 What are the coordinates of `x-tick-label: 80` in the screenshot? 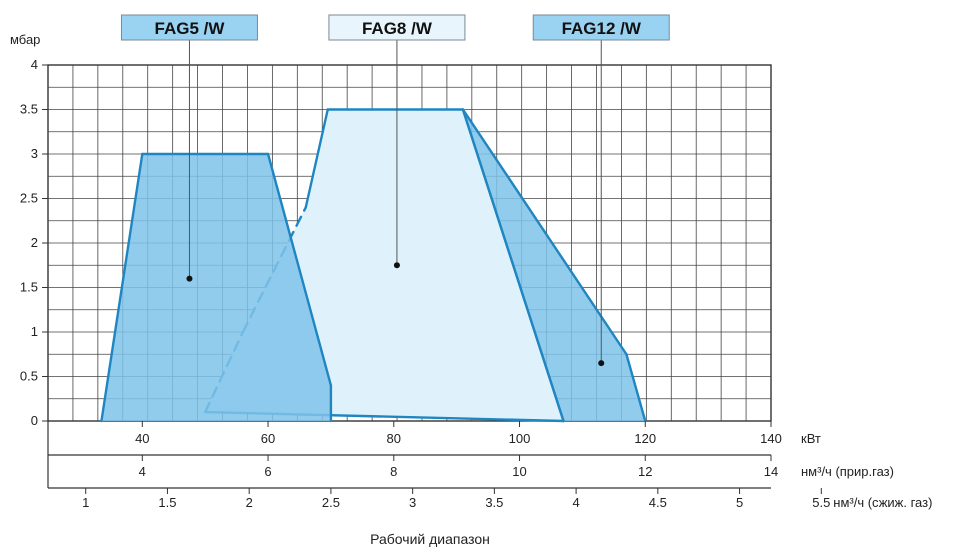 It's located at (394, 438).